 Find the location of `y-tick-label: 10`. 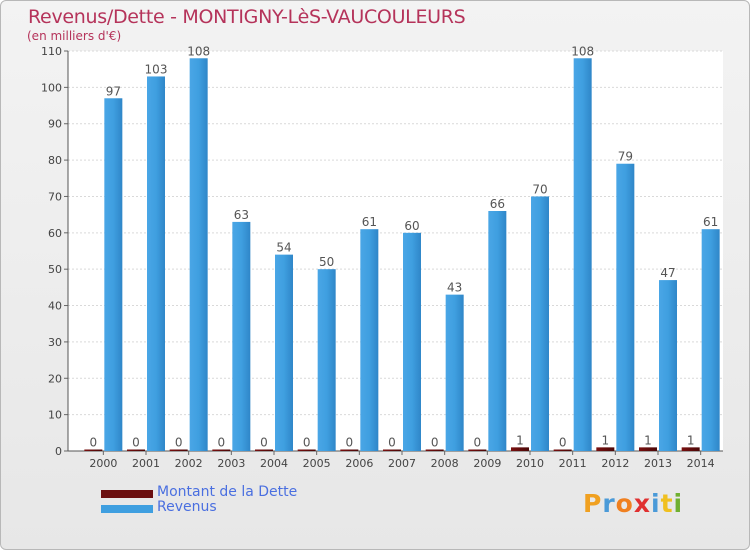

y-tick-label: 10 is located at coordinates (55, 415).